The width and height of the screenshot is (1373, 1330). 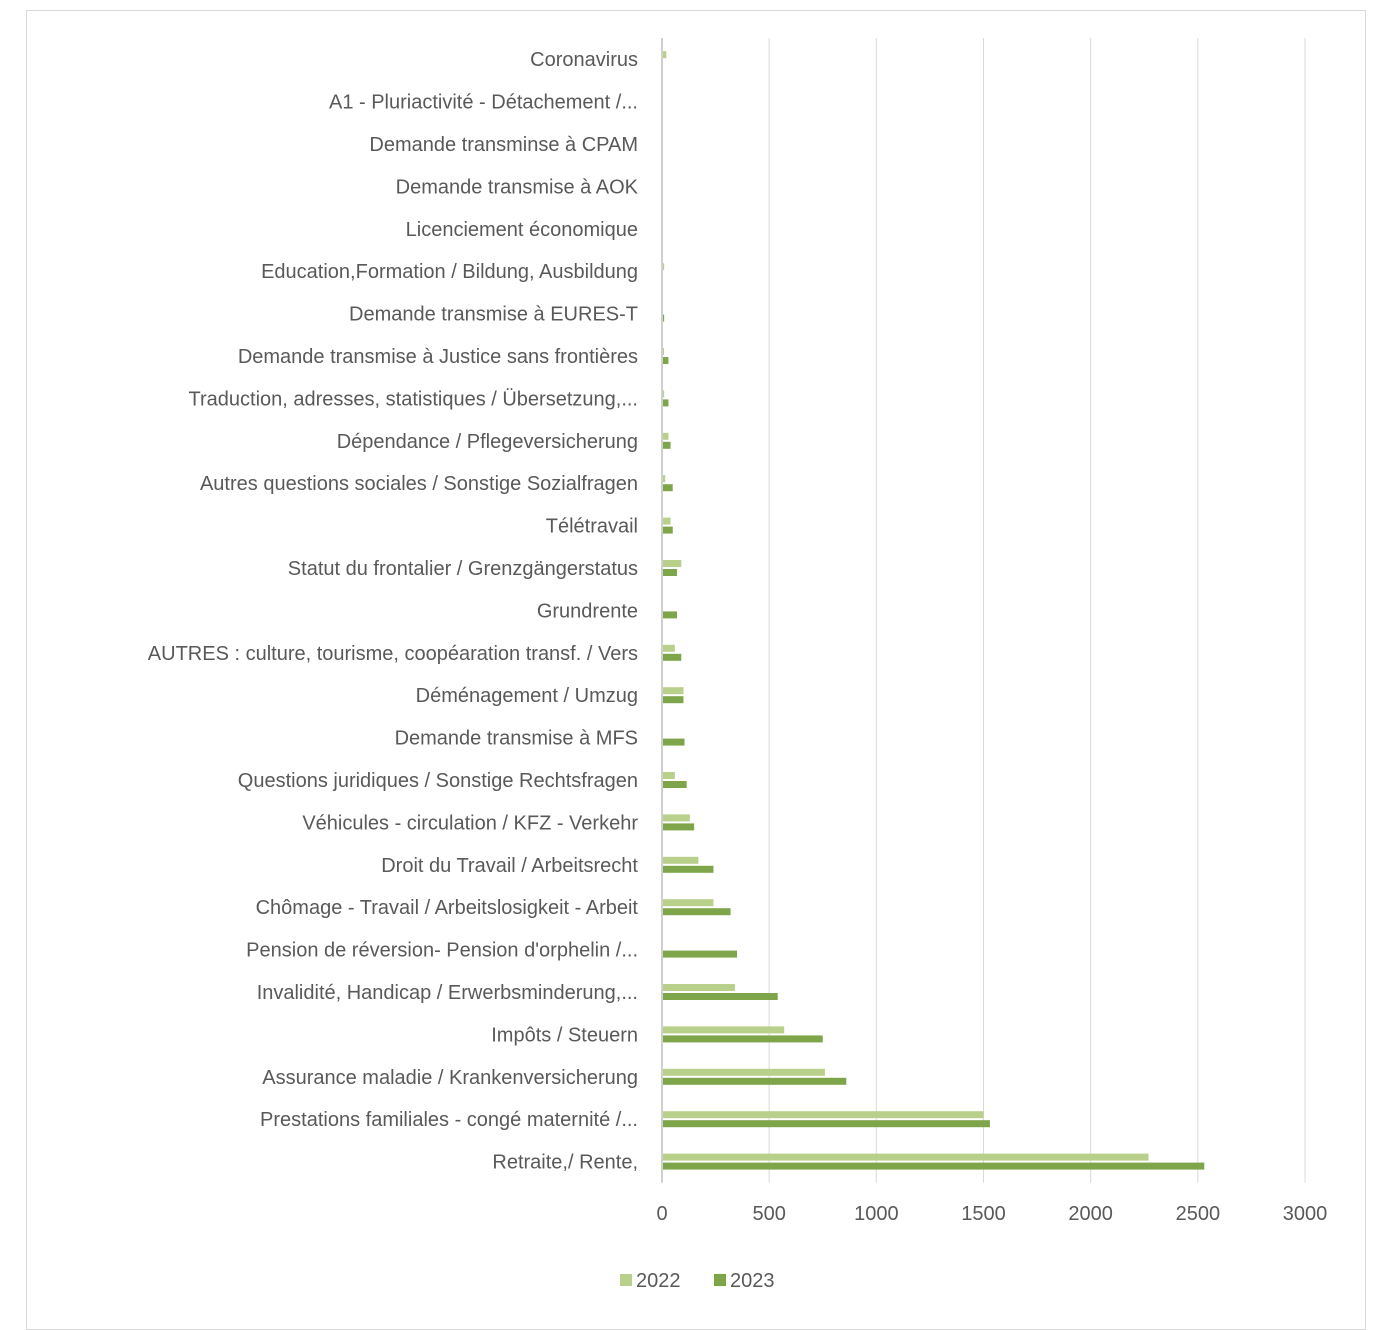 I want to click on x-tick-label: 1500, so click(x=983, y=1214).